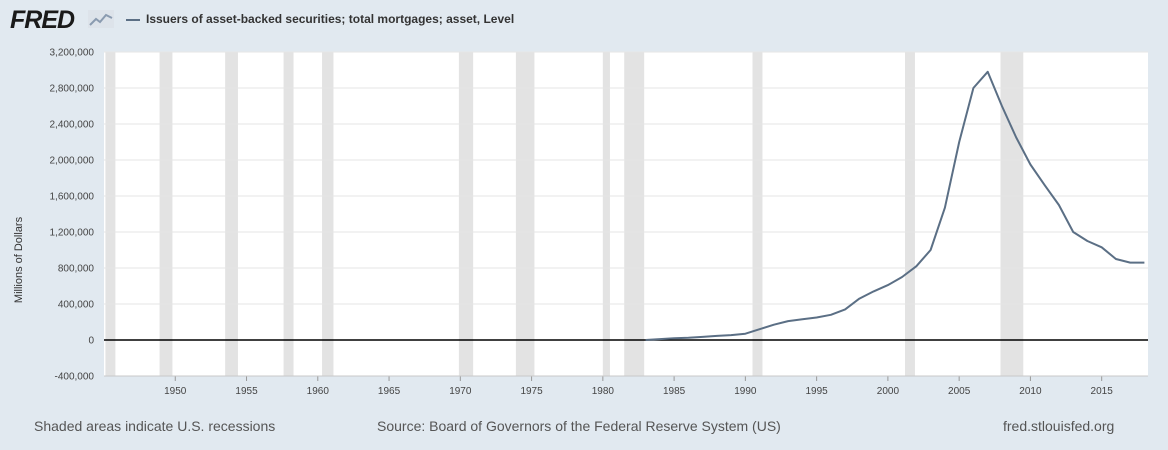 Image resolution: width=1168 pixels, height=450 pixels. Describe the element at coordinates (72, 197) in the screenshot. I see `y-tick-label: 1,600,000` at that location.